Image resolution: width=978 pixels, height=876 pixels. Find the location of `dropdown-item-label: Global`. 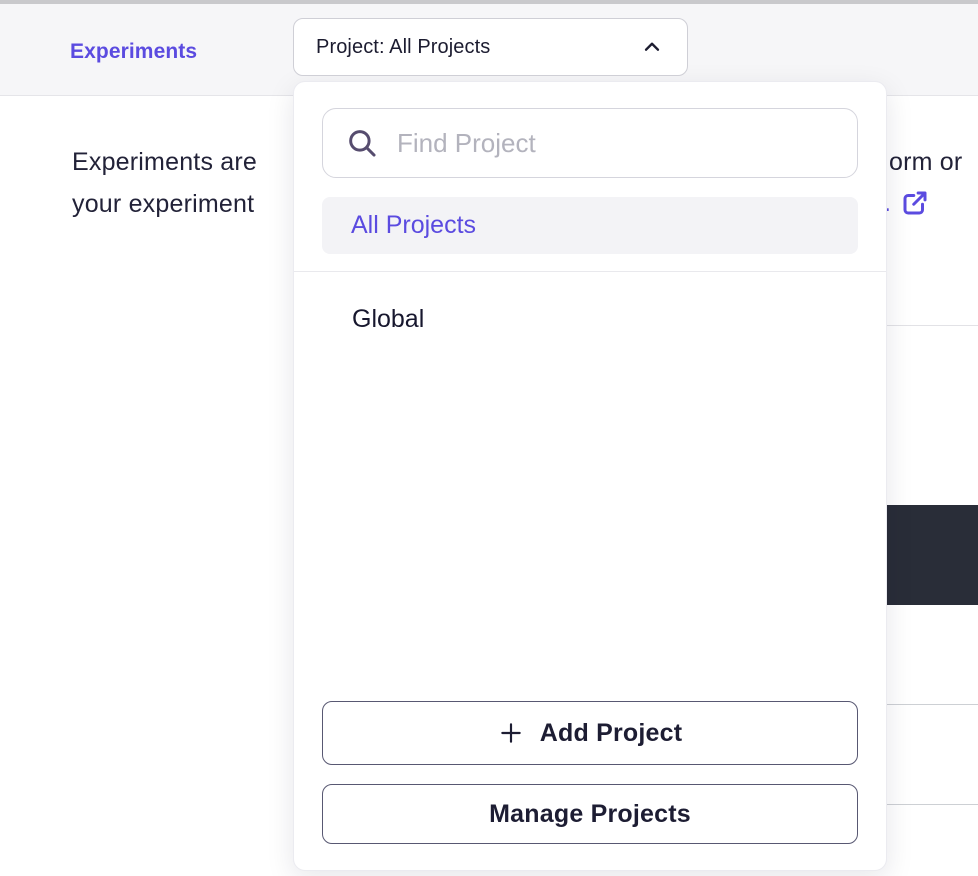

dropdown-item-label: Global is located at coordinates (388, 318).